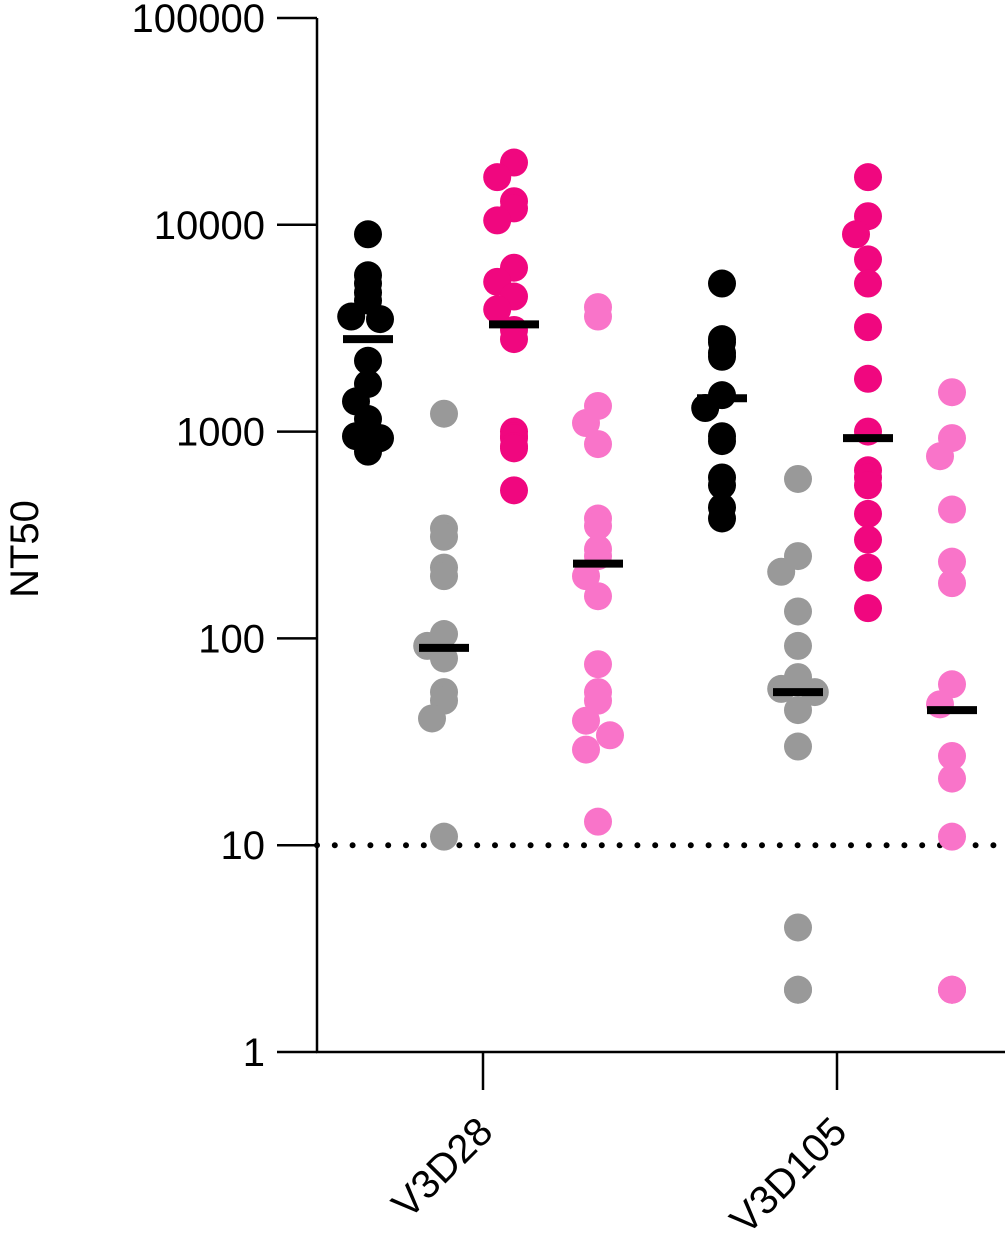 The height and width of the screenshot is (1254, 1008). What do you see at coordinates (198, 20) in the screenshot?
I see `y-tick-label: 100000` at bounding box center [198, 20].